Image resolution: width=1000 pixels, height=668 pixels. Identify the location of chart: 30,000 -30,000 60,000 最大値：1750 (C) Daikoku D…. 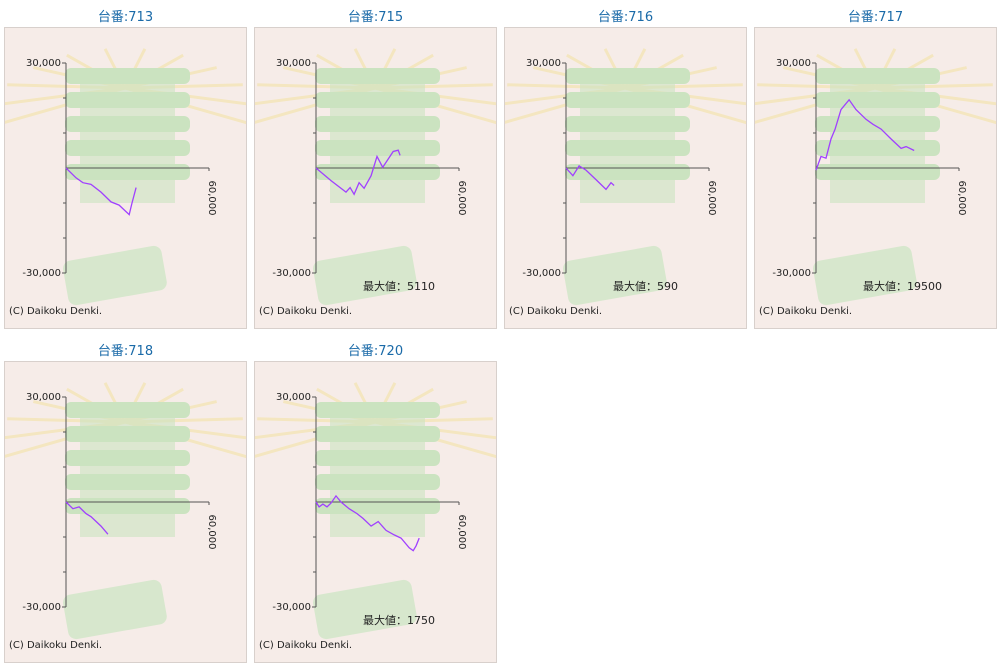
(375, 516).